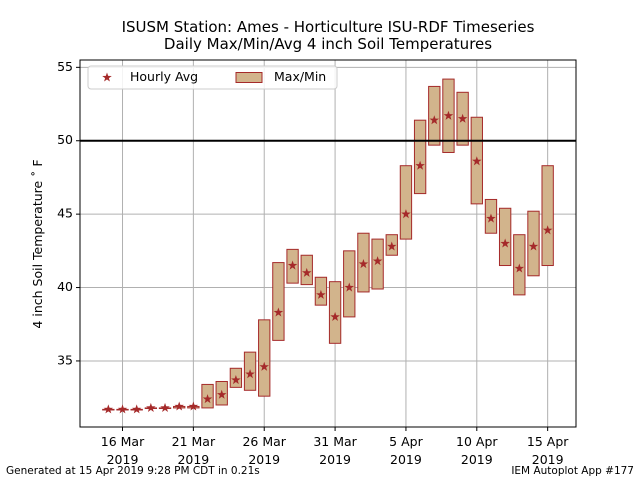 This screenshot has width=640, height=480. What do you see at coordinates (212, 77) in the screenshot?
I see `legend-box` at bounding box center [212, 77].